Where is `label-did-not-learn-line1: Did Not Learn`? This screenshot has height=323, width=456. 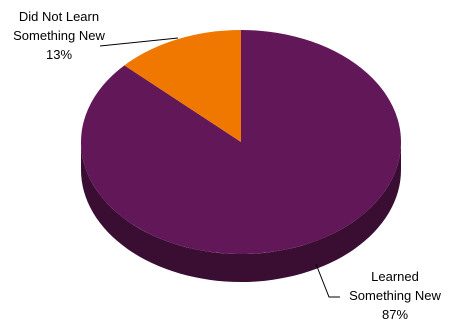
label-did-not-learn-line1: Did Not Learn is located at coordinates (59, 16).